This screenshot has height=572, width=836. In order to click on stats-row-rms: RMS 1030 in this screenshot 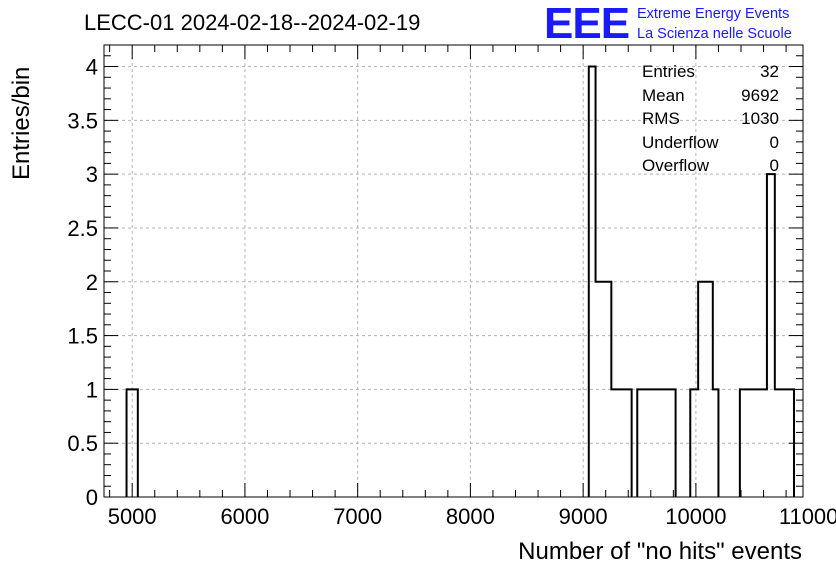, I will do `click(710, 119)`.